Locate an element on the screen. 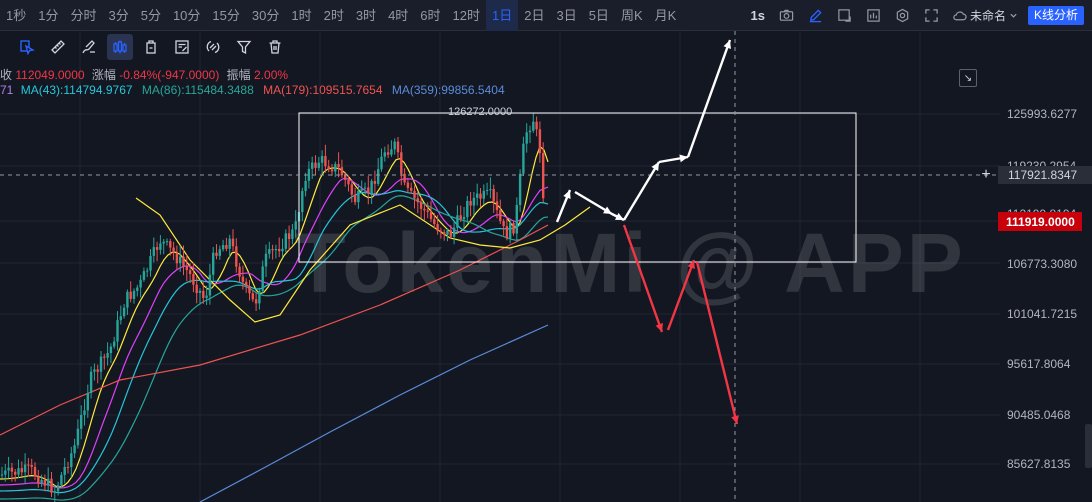  magnet-icon is located at coordinates (213, 47).